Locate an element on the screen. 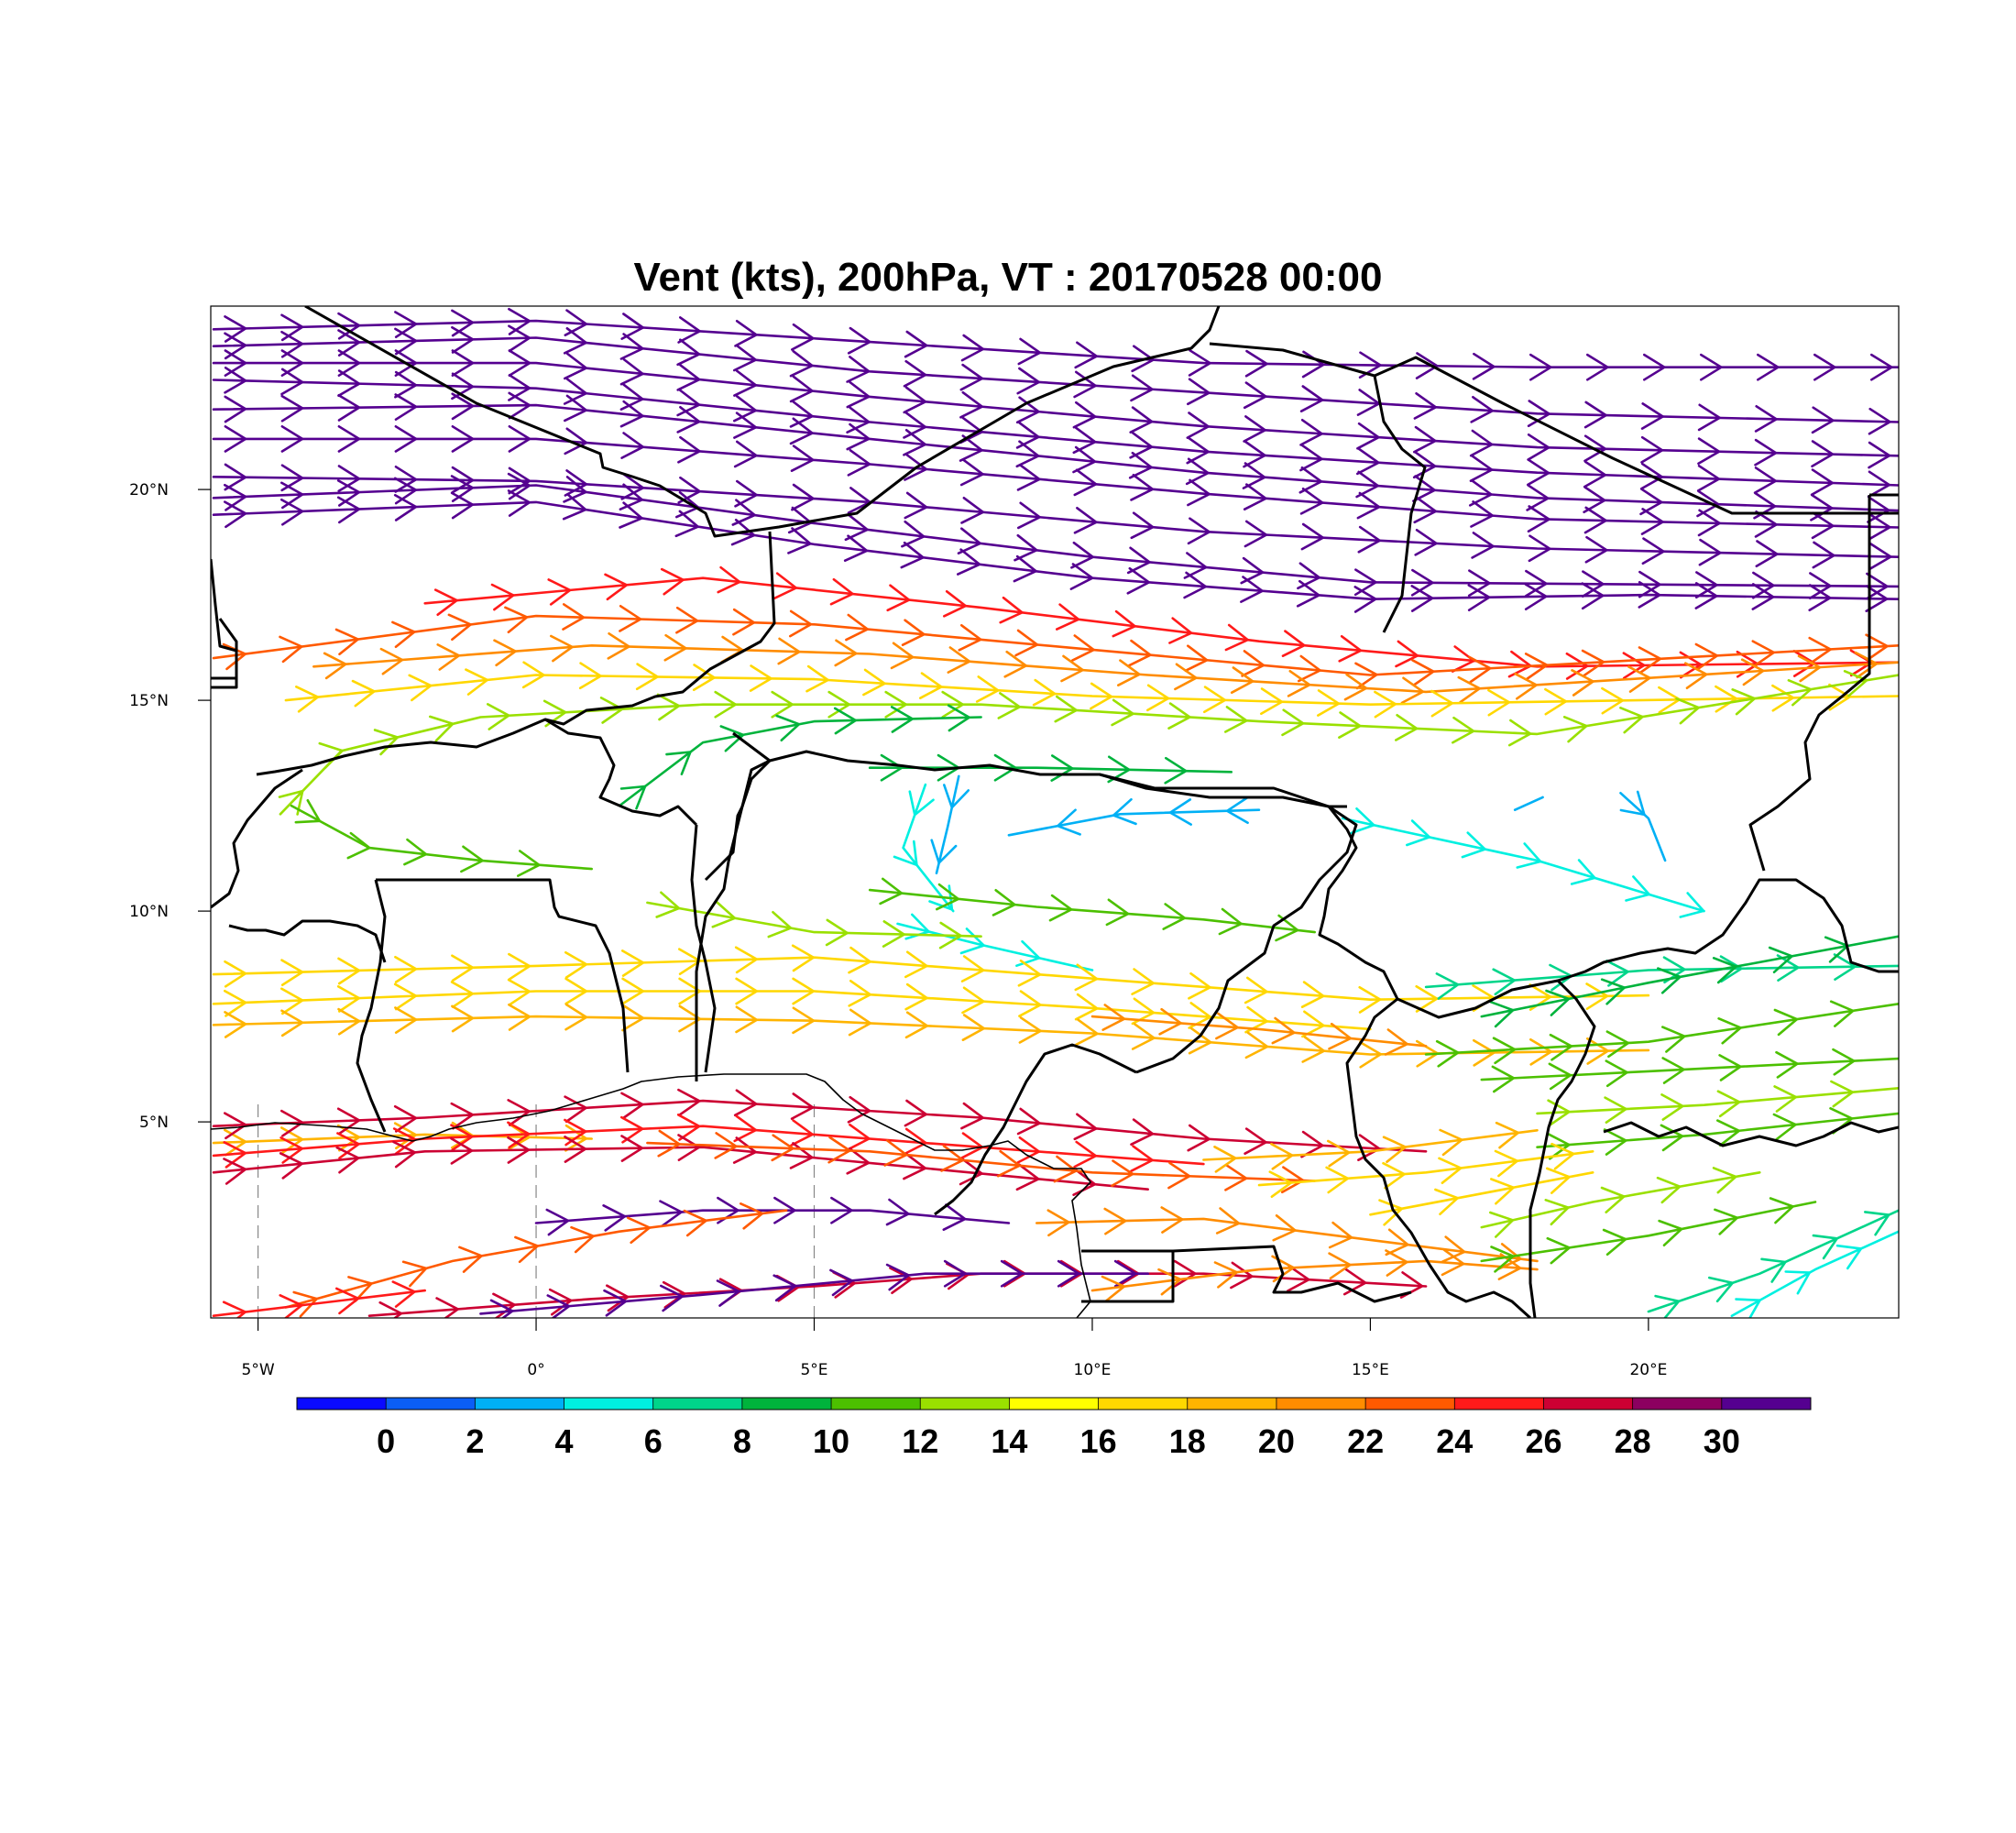  lat-tick-label: 5°N is located at coordinates (154, 1123).